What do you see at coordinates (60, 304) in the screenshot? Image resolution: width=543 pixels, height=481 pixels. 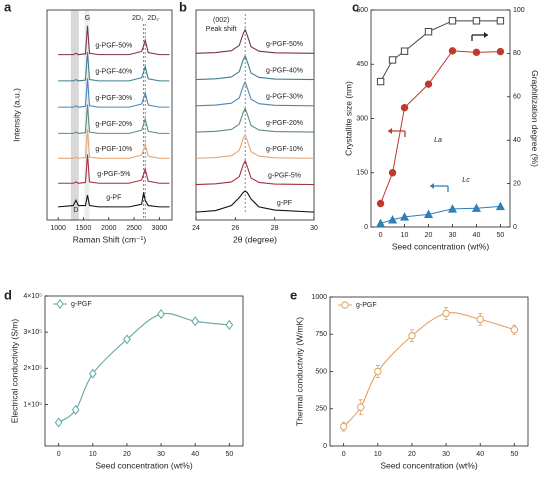 I see `legend-marker` at bounding box center [60, 304].